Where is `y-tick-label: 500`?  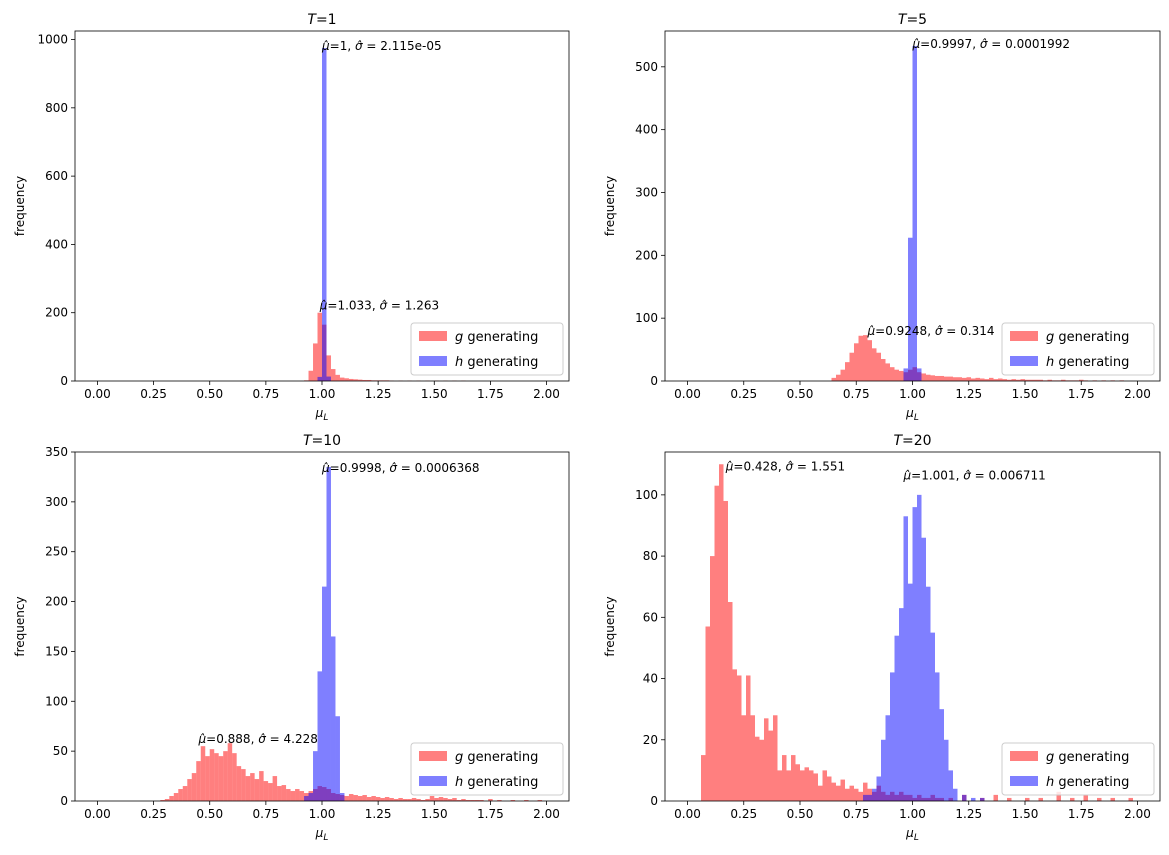
y-tick-label: 500 is located at coordinates (646, 67).